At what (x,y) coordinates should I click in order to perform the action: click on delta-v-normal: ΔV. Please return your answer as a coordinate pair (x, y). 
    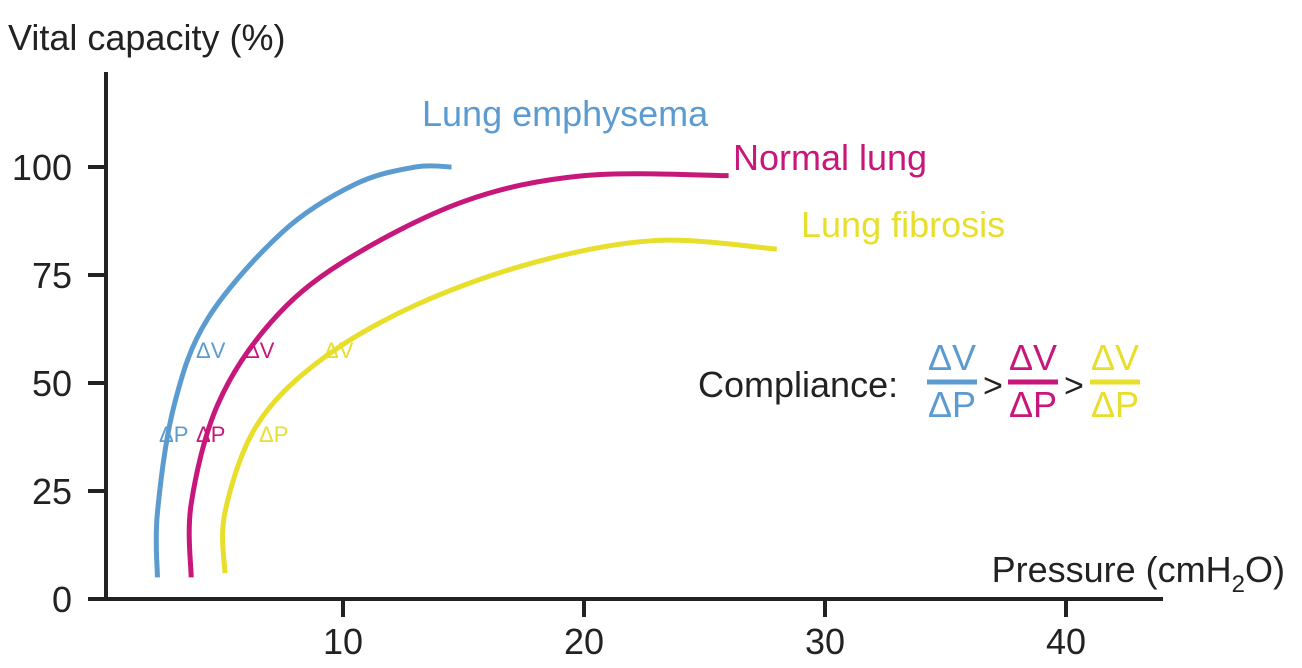
    Looking at the image, I should click on (260, 350).